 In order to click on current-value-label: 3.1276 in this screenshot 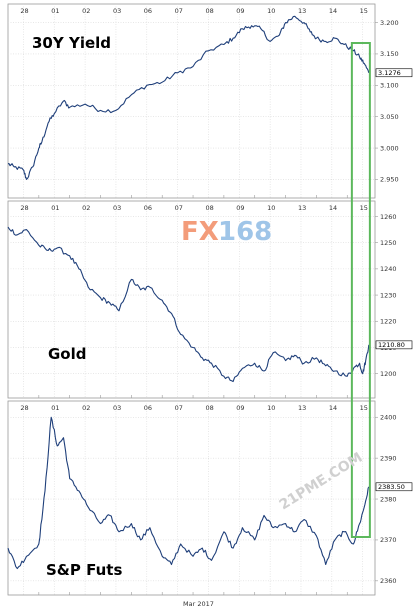, I will do `click(389, 73)`.